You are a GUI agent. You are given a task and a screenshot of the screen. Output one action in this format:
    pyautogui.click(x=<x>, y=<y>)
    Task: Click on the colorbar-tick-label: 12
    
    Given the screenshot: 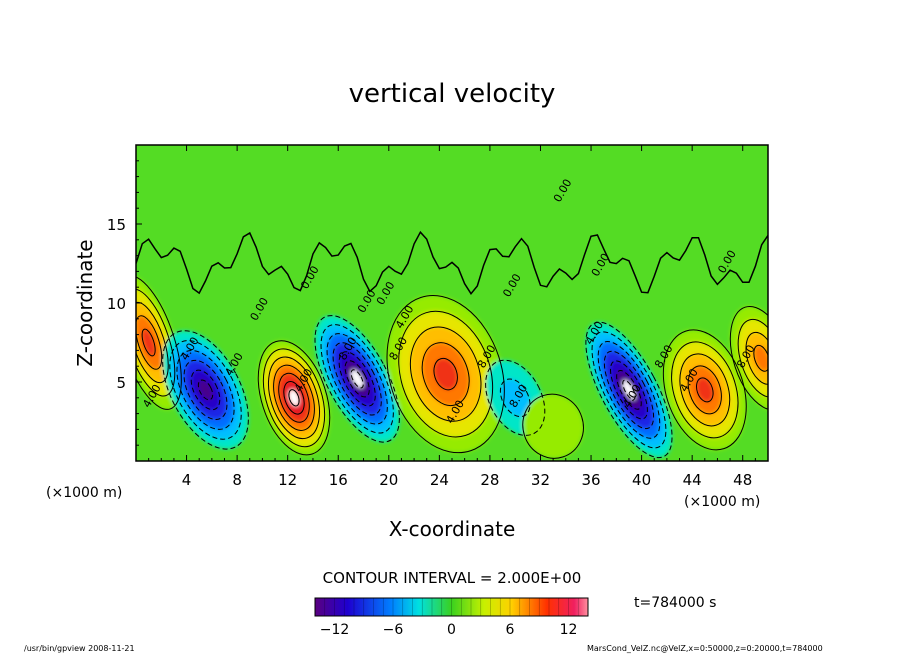 What is the action you would take?
    pyautogui.click(x=569, y=630)
    